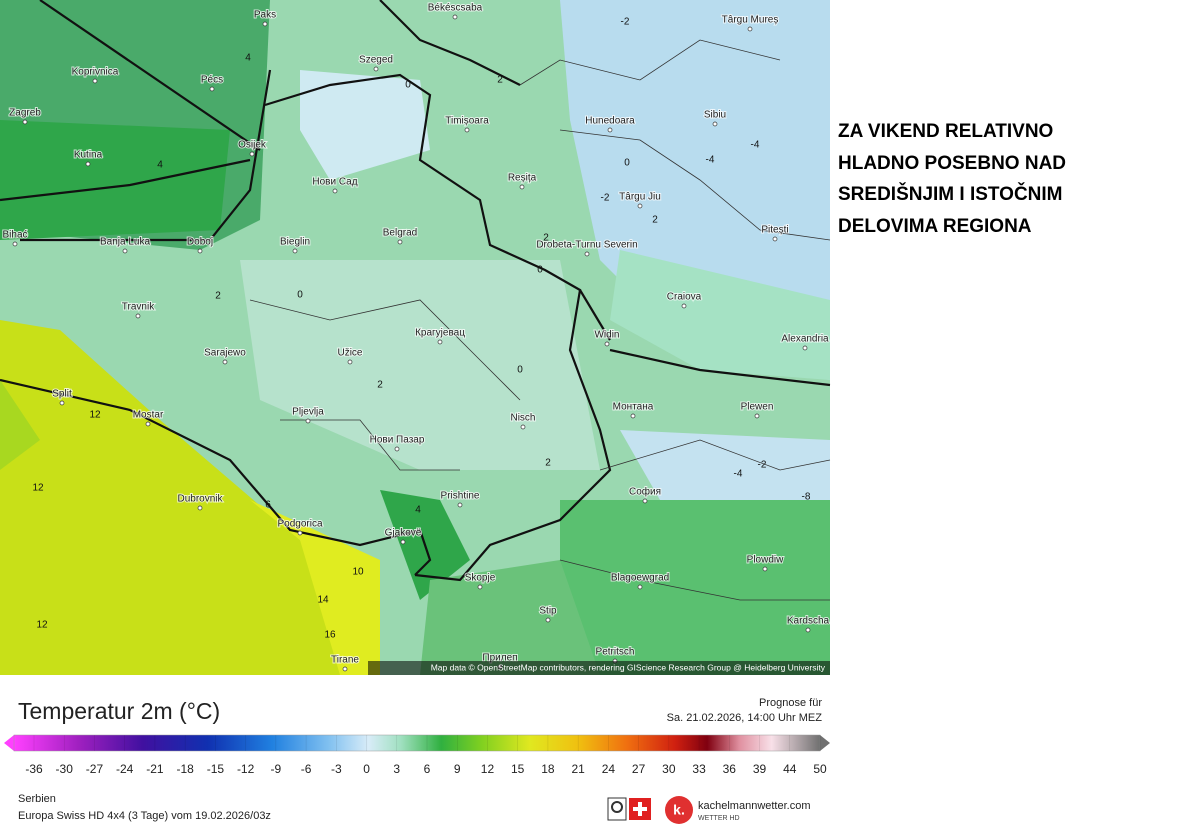  What do you see at coordinates (330, 635) in the screenshot?
I see `contour-label: 16` at bounding box center [330, 635].